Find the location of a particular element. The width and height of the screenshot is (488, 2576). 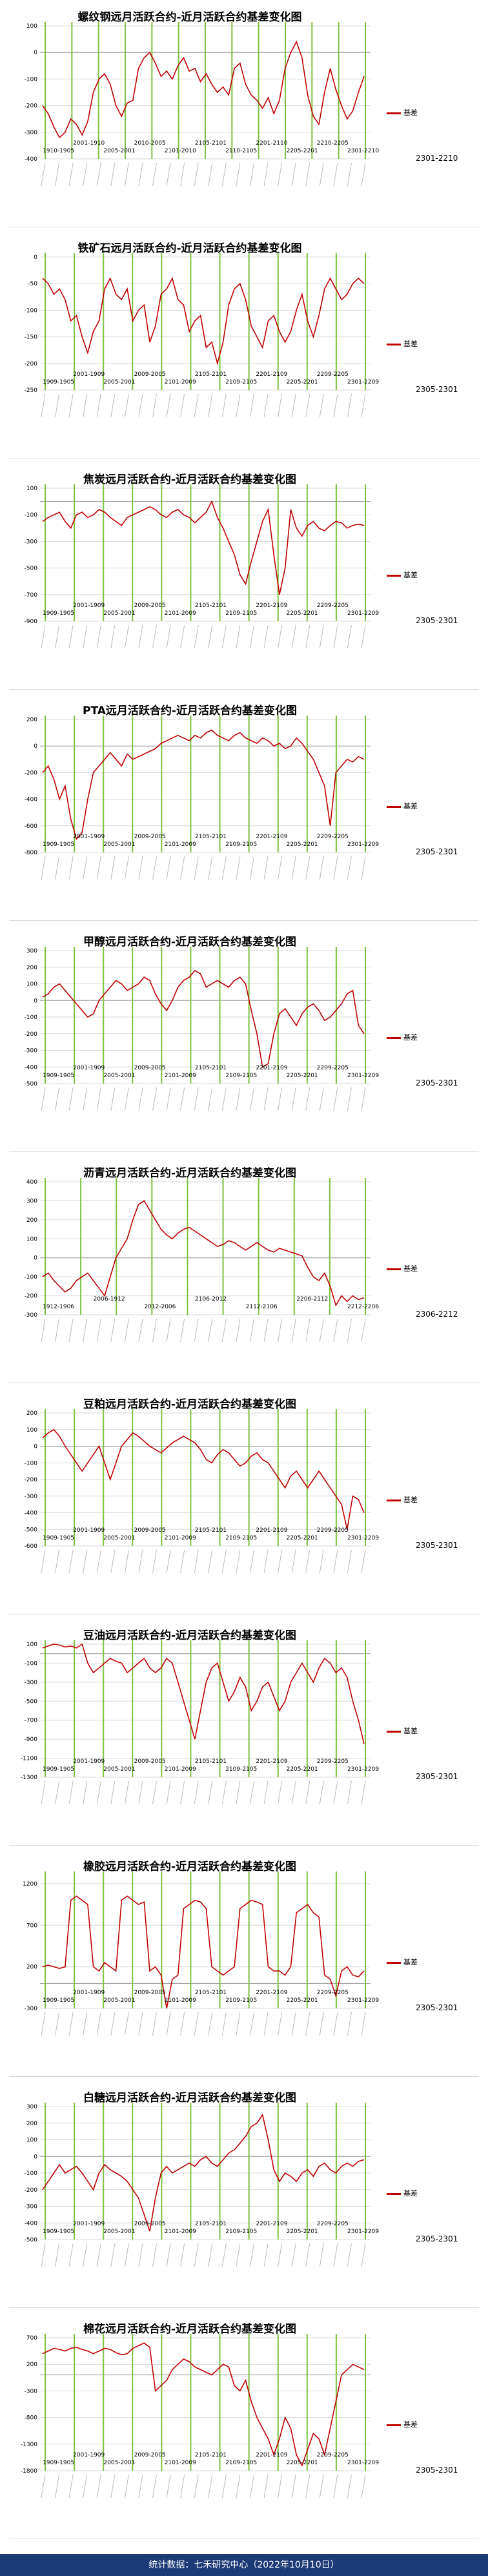

y-tick-label: -800 is located at coordinates (31, 853).